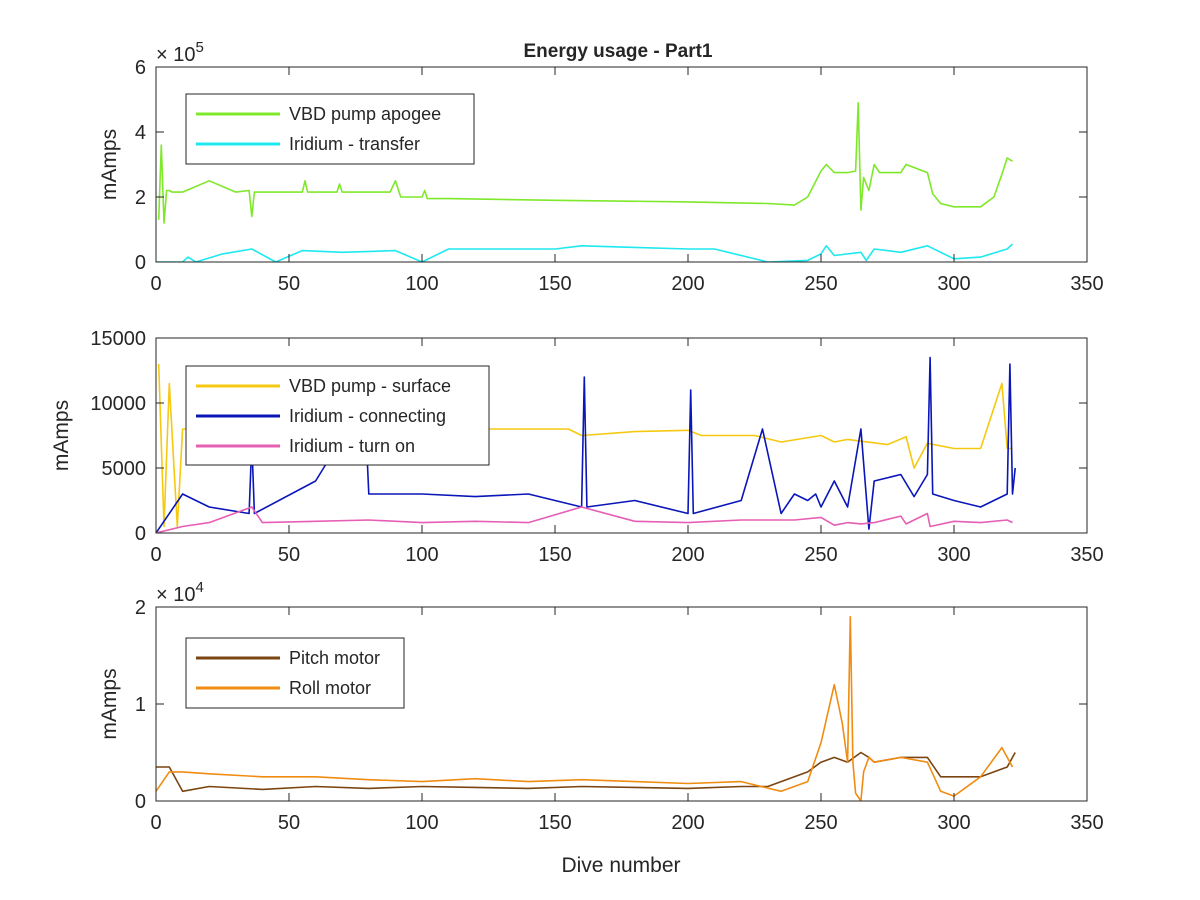  What do you see at coordinates (118, 339) in the screenshot?
I see `y-tick-label: 15000` at bounding box center [118, 339].